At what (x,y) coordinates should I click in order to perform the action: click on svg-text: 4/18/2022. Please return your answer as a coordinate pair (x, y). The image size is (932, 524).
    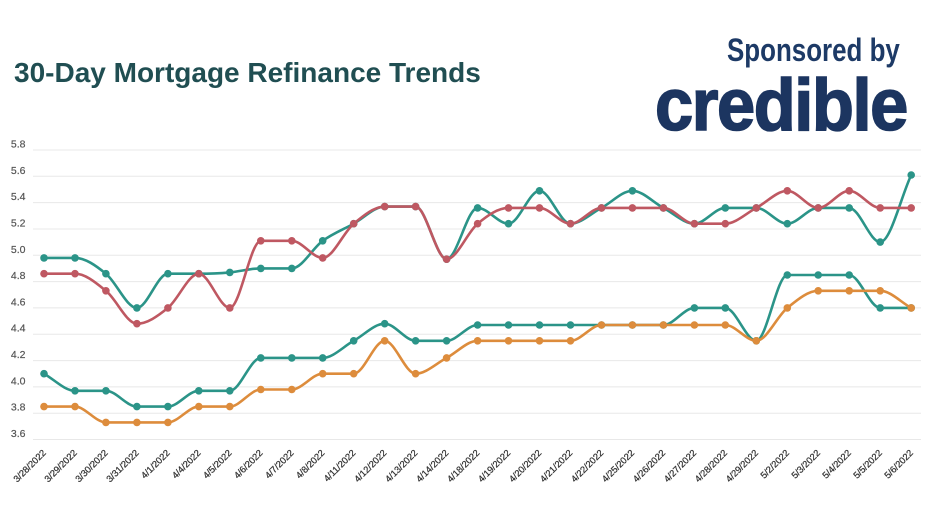
    Looking at the image, I should click on (463, 466).